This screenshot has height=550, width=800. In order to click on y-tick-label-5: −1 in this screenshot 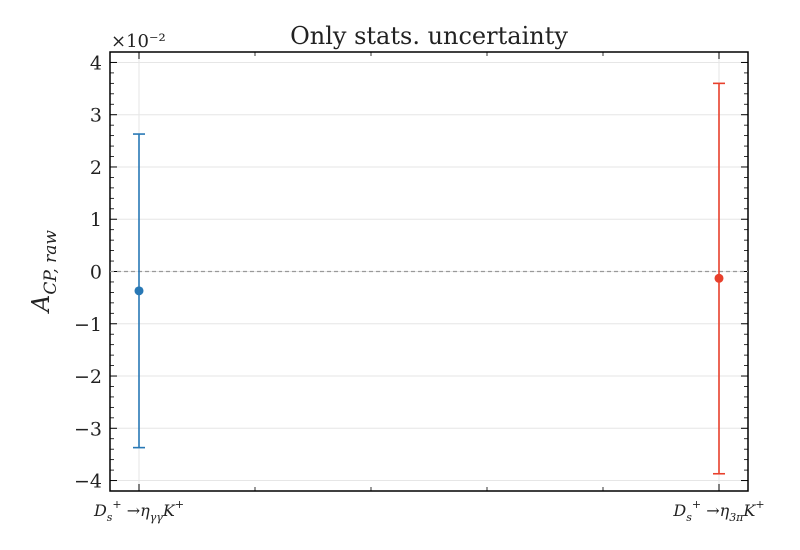, I will do `click(88, 325)`.